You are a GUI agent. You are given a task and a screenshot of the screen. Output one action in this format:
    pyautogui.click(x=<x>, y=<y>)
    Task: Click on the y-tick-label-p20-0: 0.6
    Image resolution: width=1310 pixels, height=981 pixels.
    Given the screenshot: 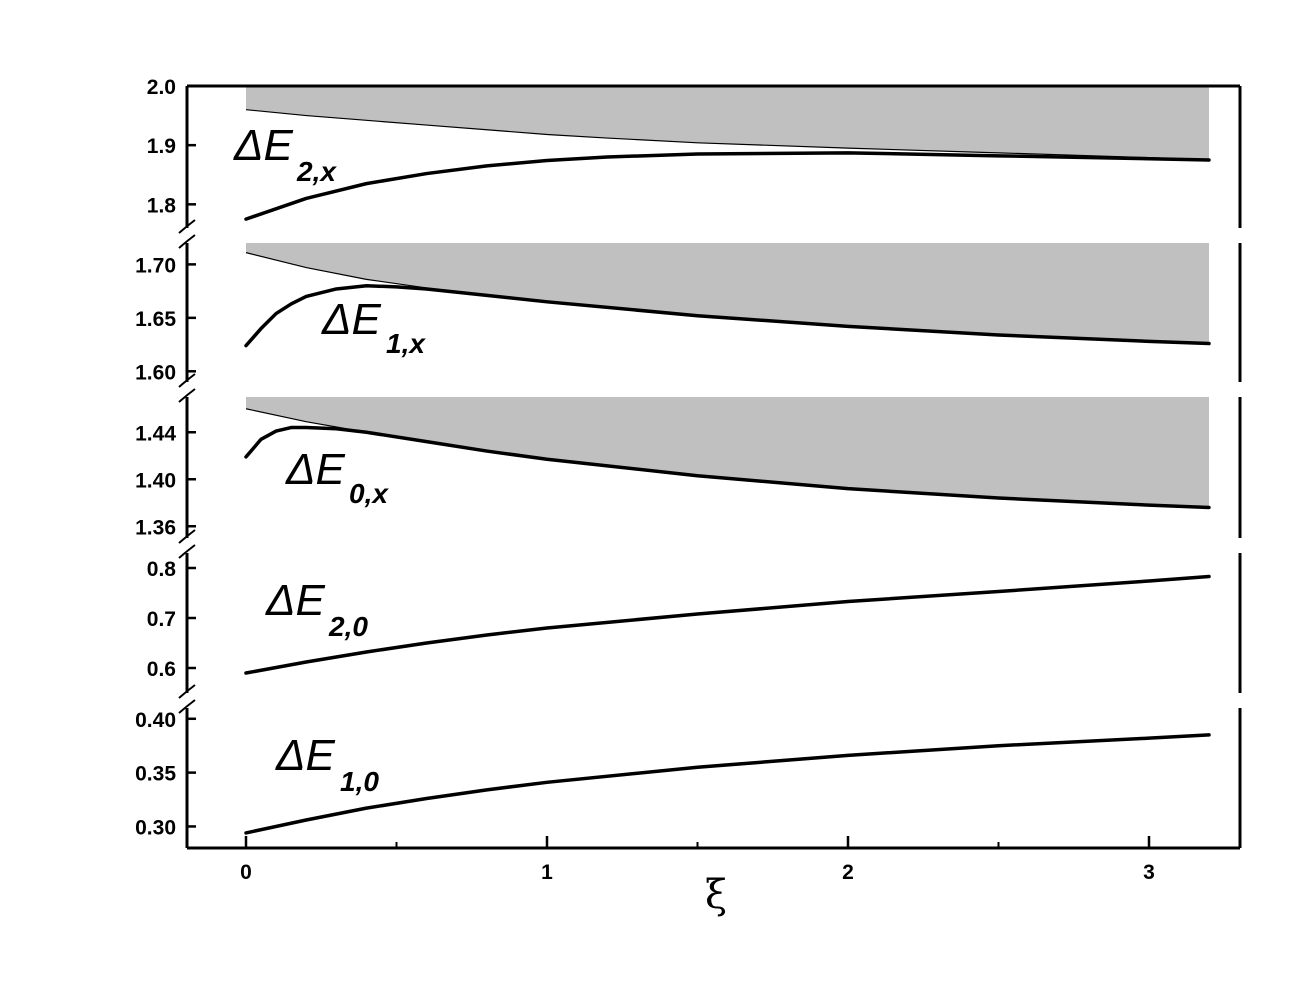 What is the action you would take?
    pyautogui.click(x=161, y=669)
    